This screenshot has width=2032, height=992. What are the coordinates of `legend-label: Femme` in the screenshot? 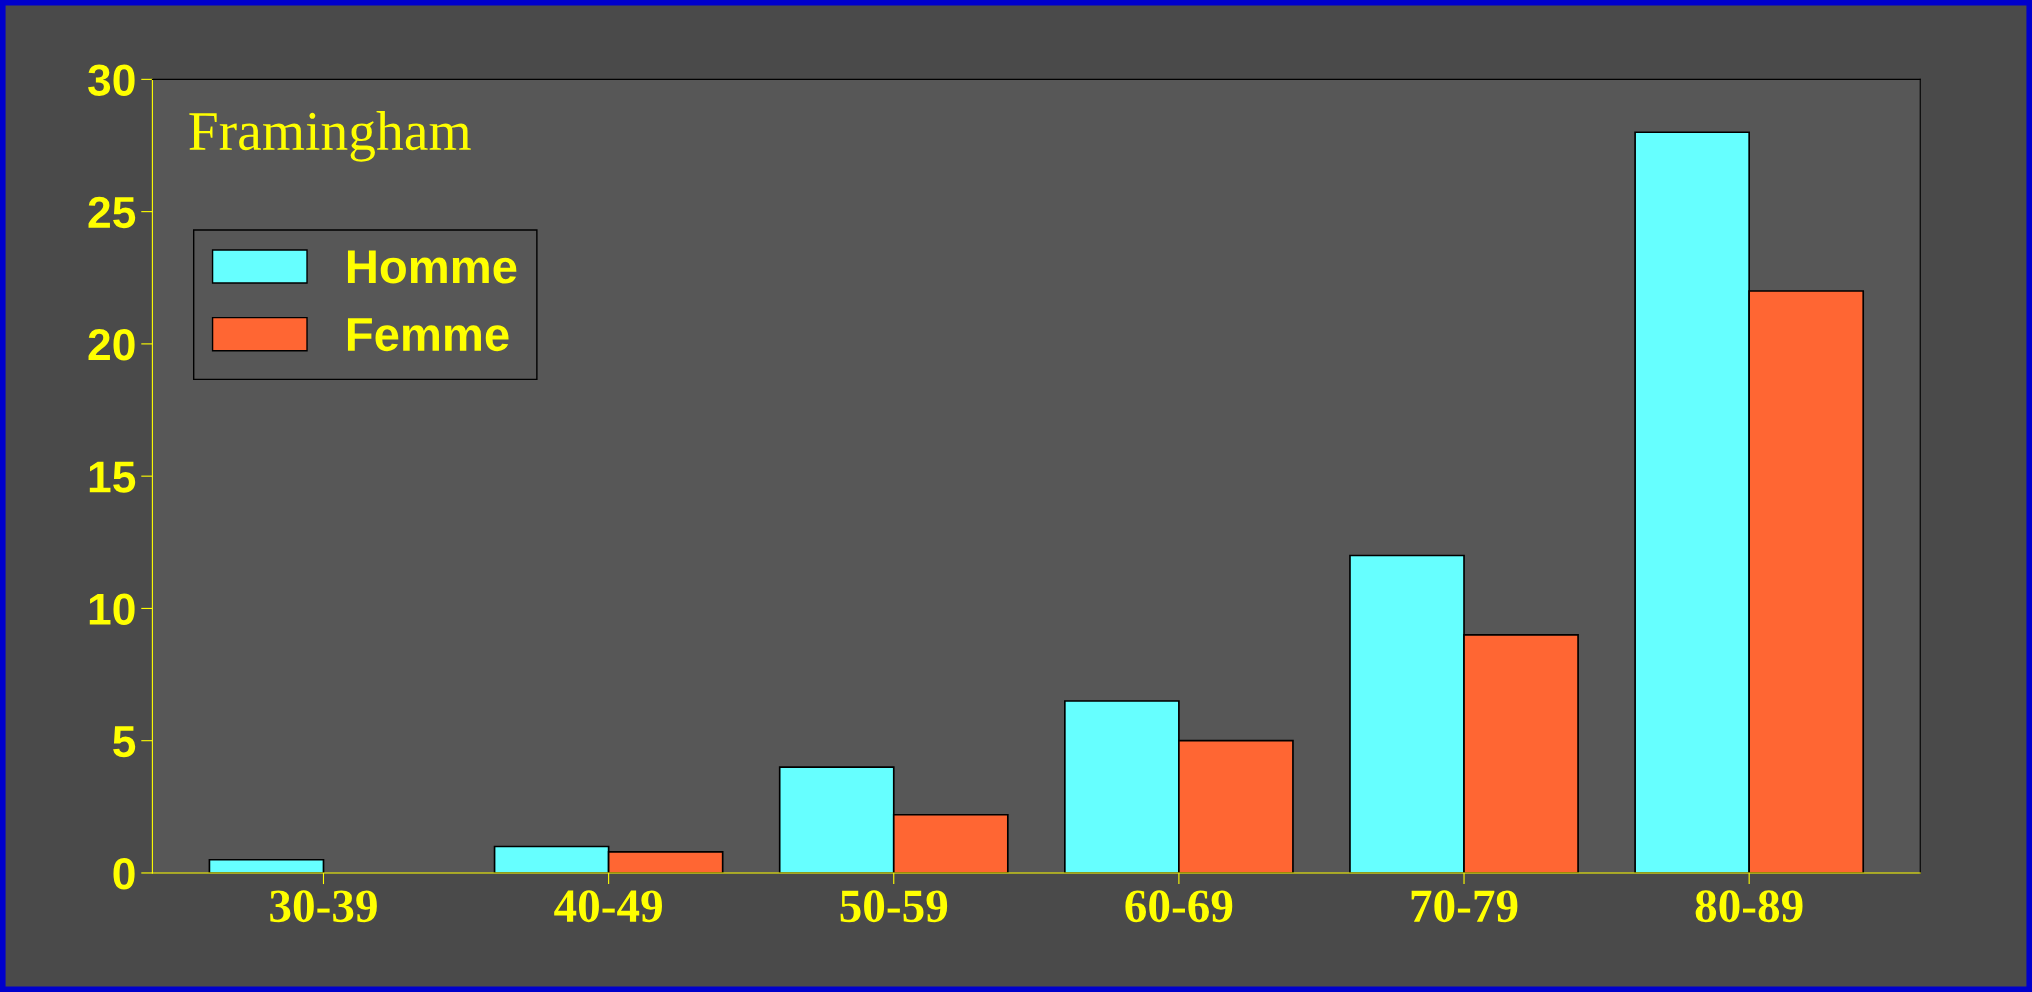 It's located at (428, 335).